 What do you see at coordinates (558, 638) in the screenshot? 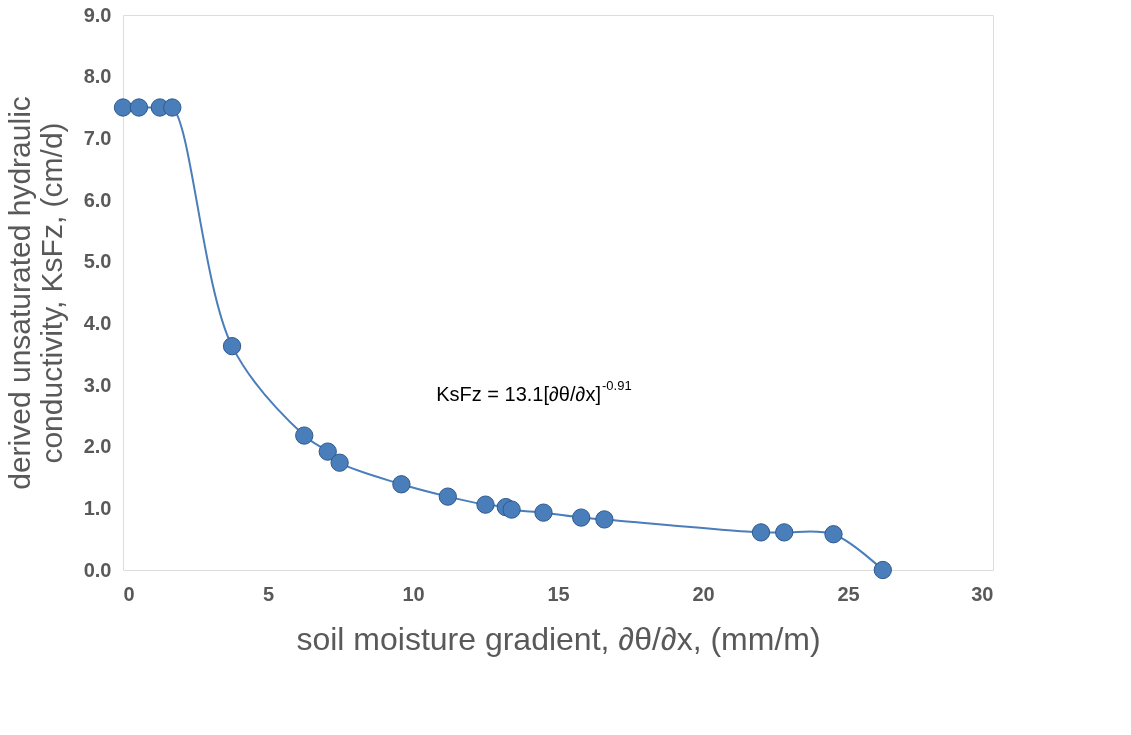
I see `x-axis-title: soil moisture gradient, ∂θ/∂x, (mm/m)` at bounding box center [558, 638].